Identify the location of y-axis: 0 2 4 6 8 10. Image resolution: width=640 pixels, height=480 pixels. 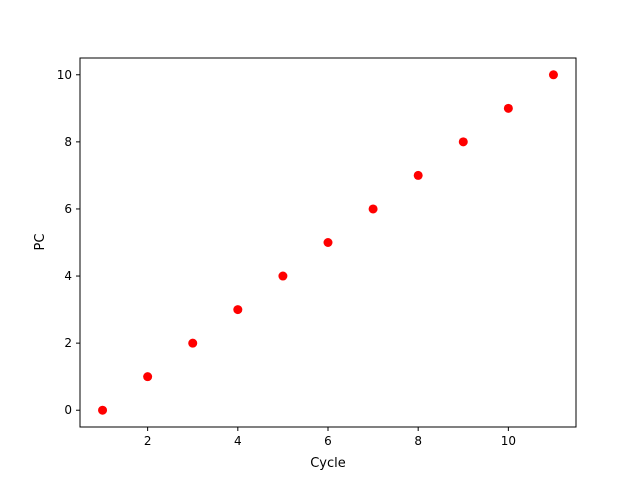
(68, 242).